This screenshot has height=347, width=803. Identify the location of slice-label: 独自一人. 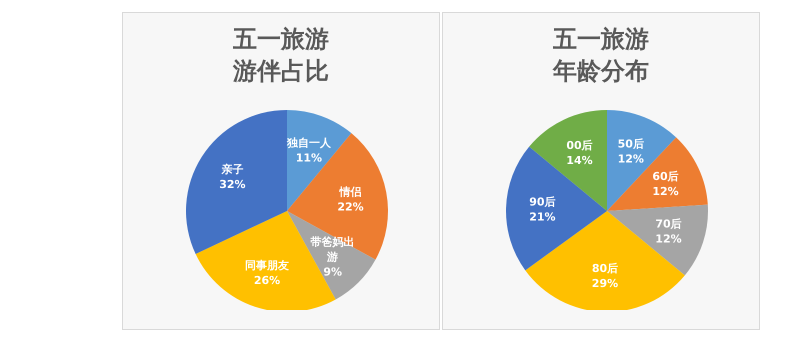
(309, 143).